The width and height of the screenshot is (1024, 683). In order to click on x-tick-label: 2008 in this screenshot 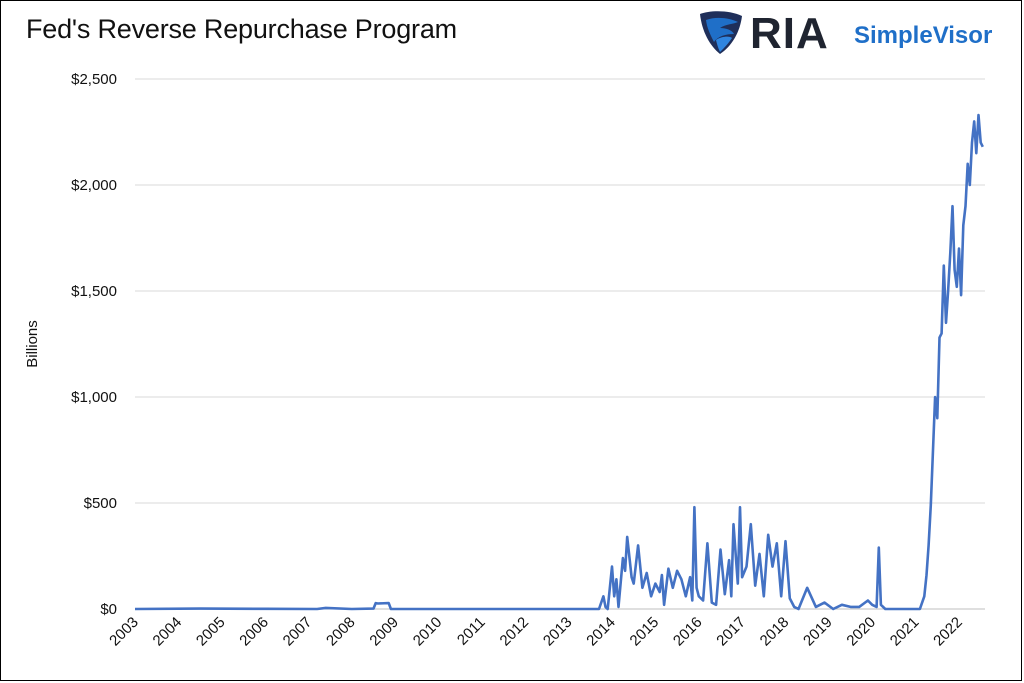, I will do `click(341, 632)`.